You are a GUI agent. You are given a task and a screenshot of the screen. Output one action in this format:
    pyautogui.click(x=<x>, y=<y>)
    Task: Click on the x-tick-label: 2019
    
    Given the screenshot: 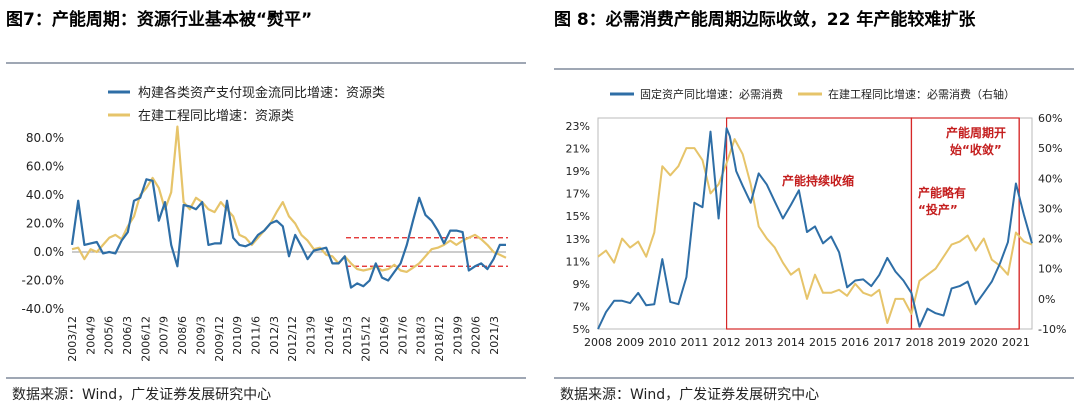 What is the action you would take?
    pyautogui.click(x=952, y=342)
    